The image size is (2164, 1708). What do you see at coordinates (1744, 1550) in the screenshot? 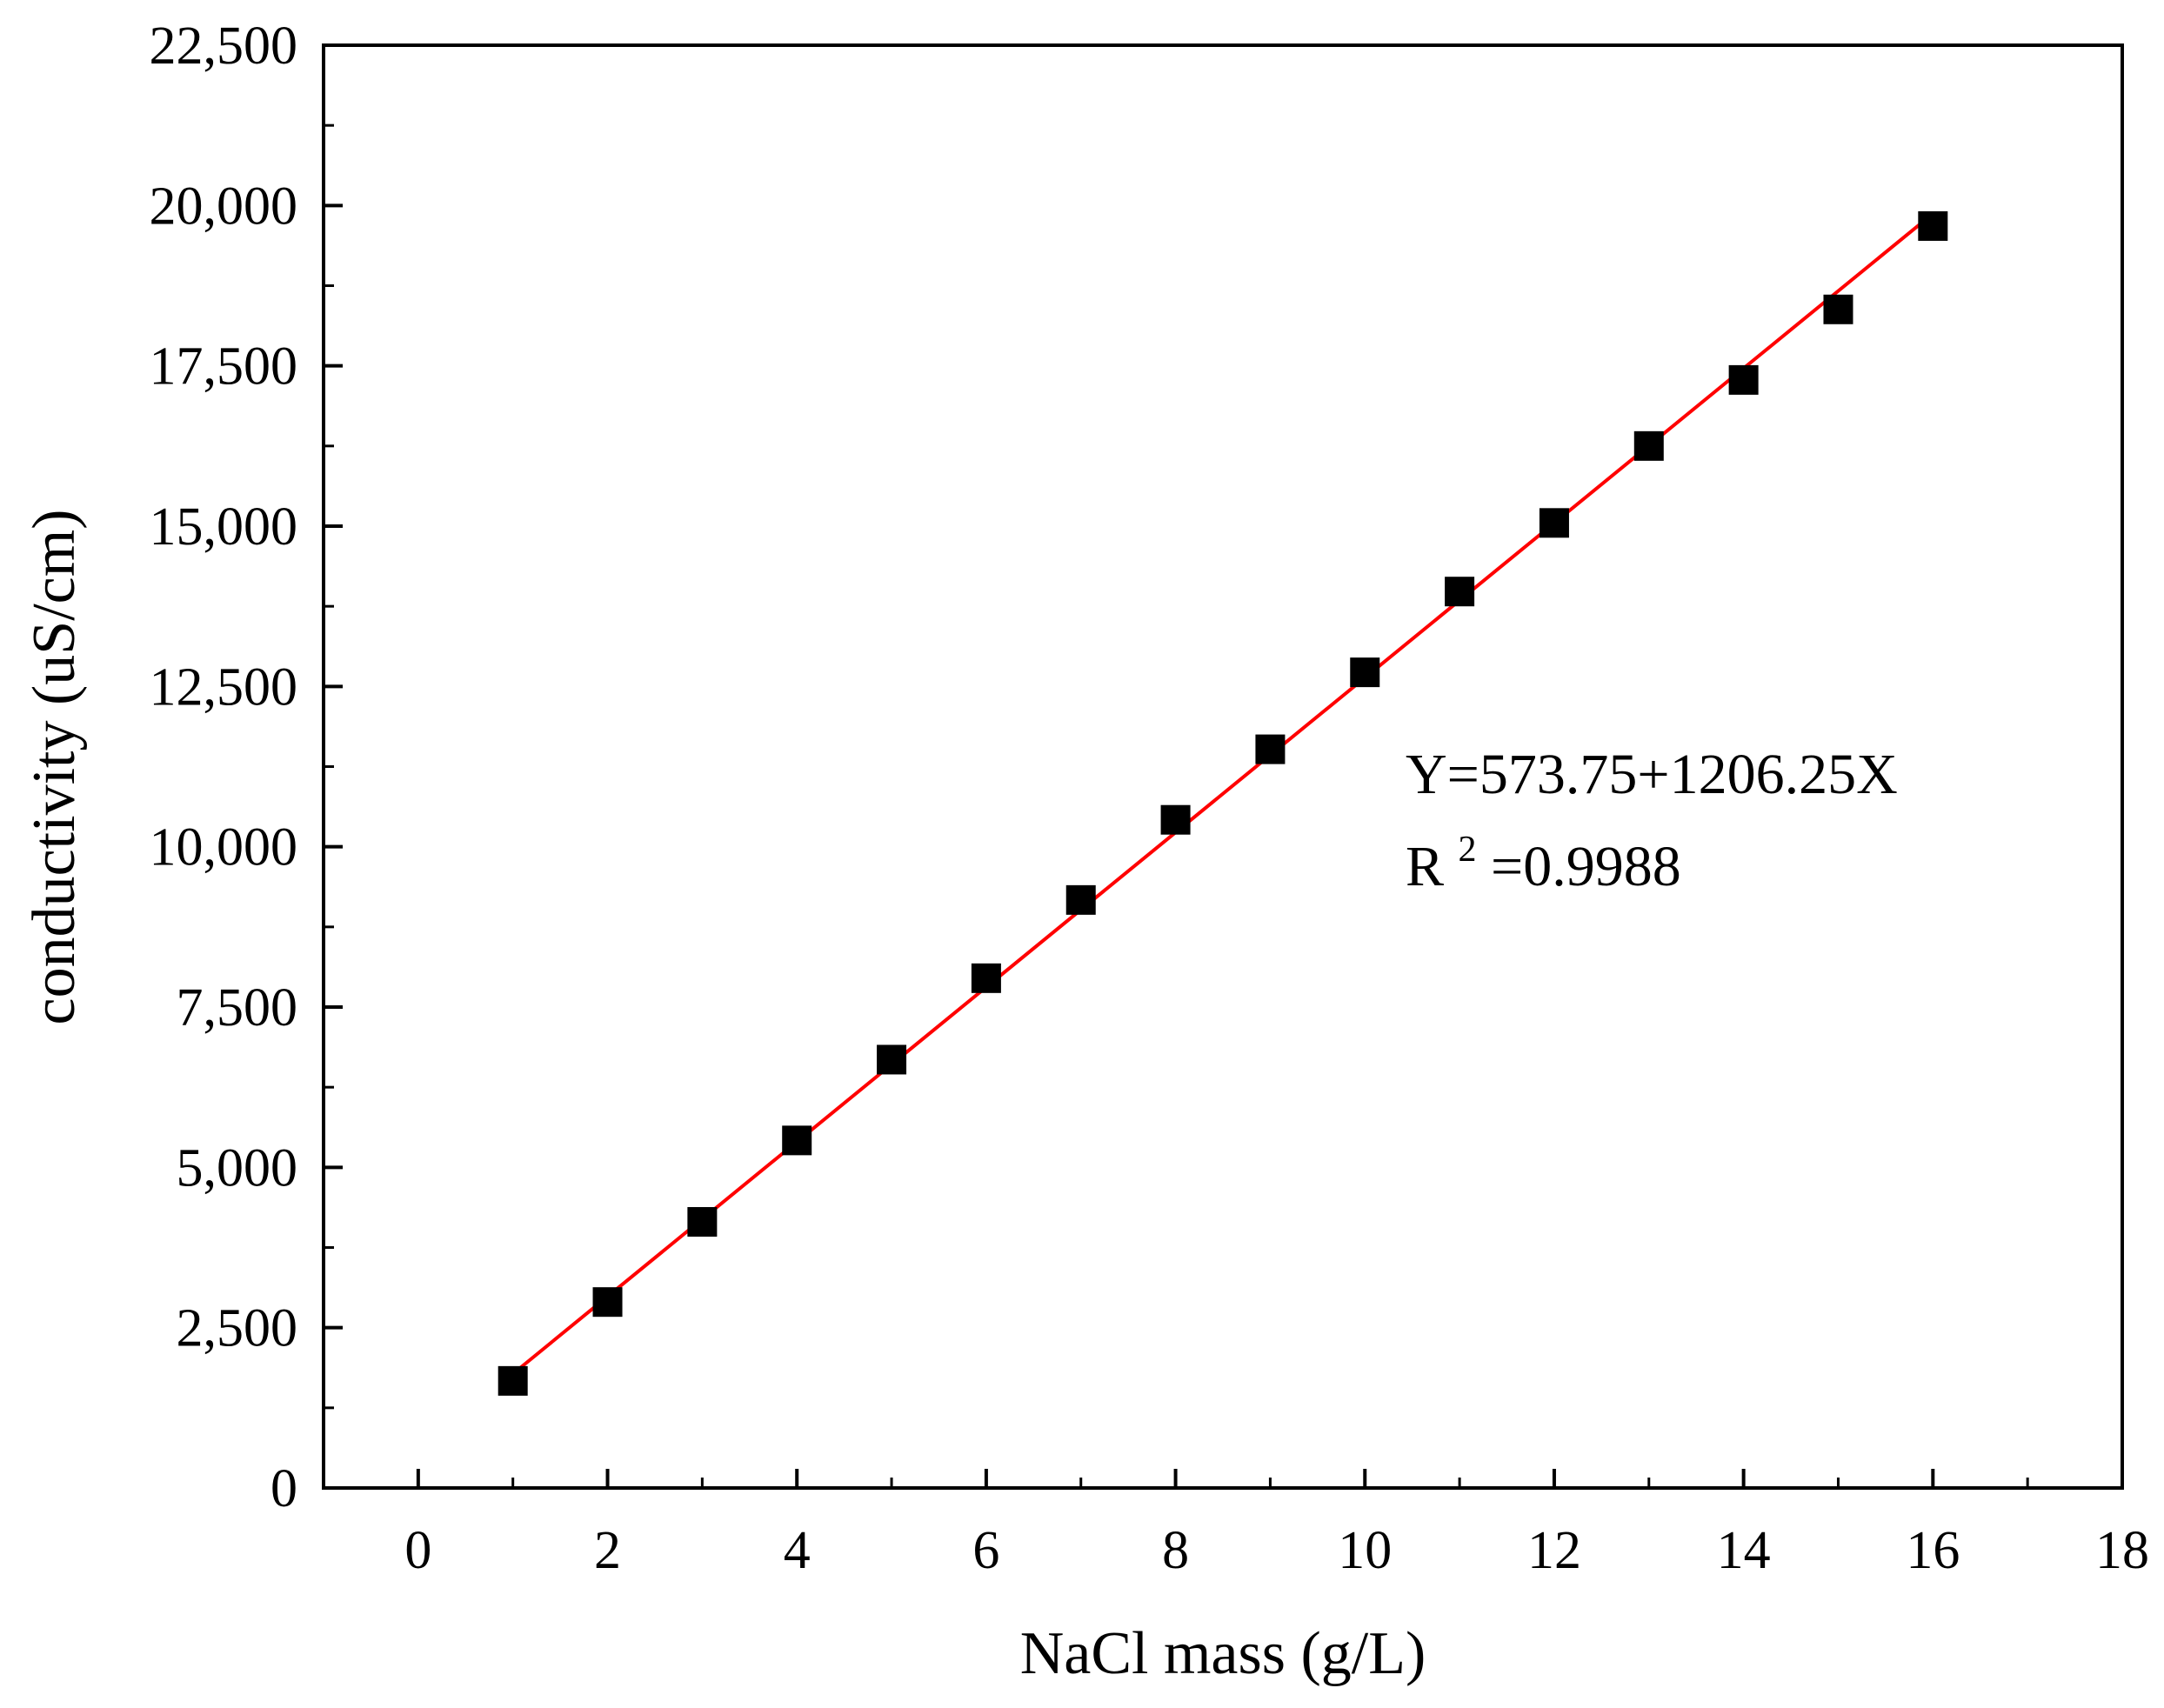
I see `x-tick-label: 14` at bounding box center [1744, 1550].